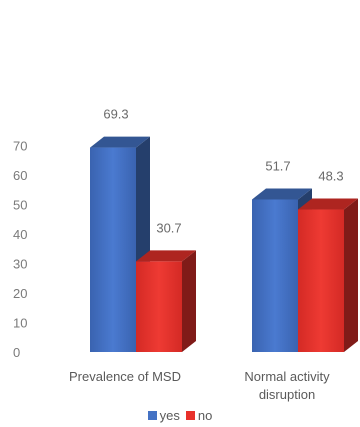 Image resolution: width=360 pixels, height=427 pixels. Describe the element at coordinates (20, 146) in the screenshot. I see `y-tick-label-70: 70` at that location.